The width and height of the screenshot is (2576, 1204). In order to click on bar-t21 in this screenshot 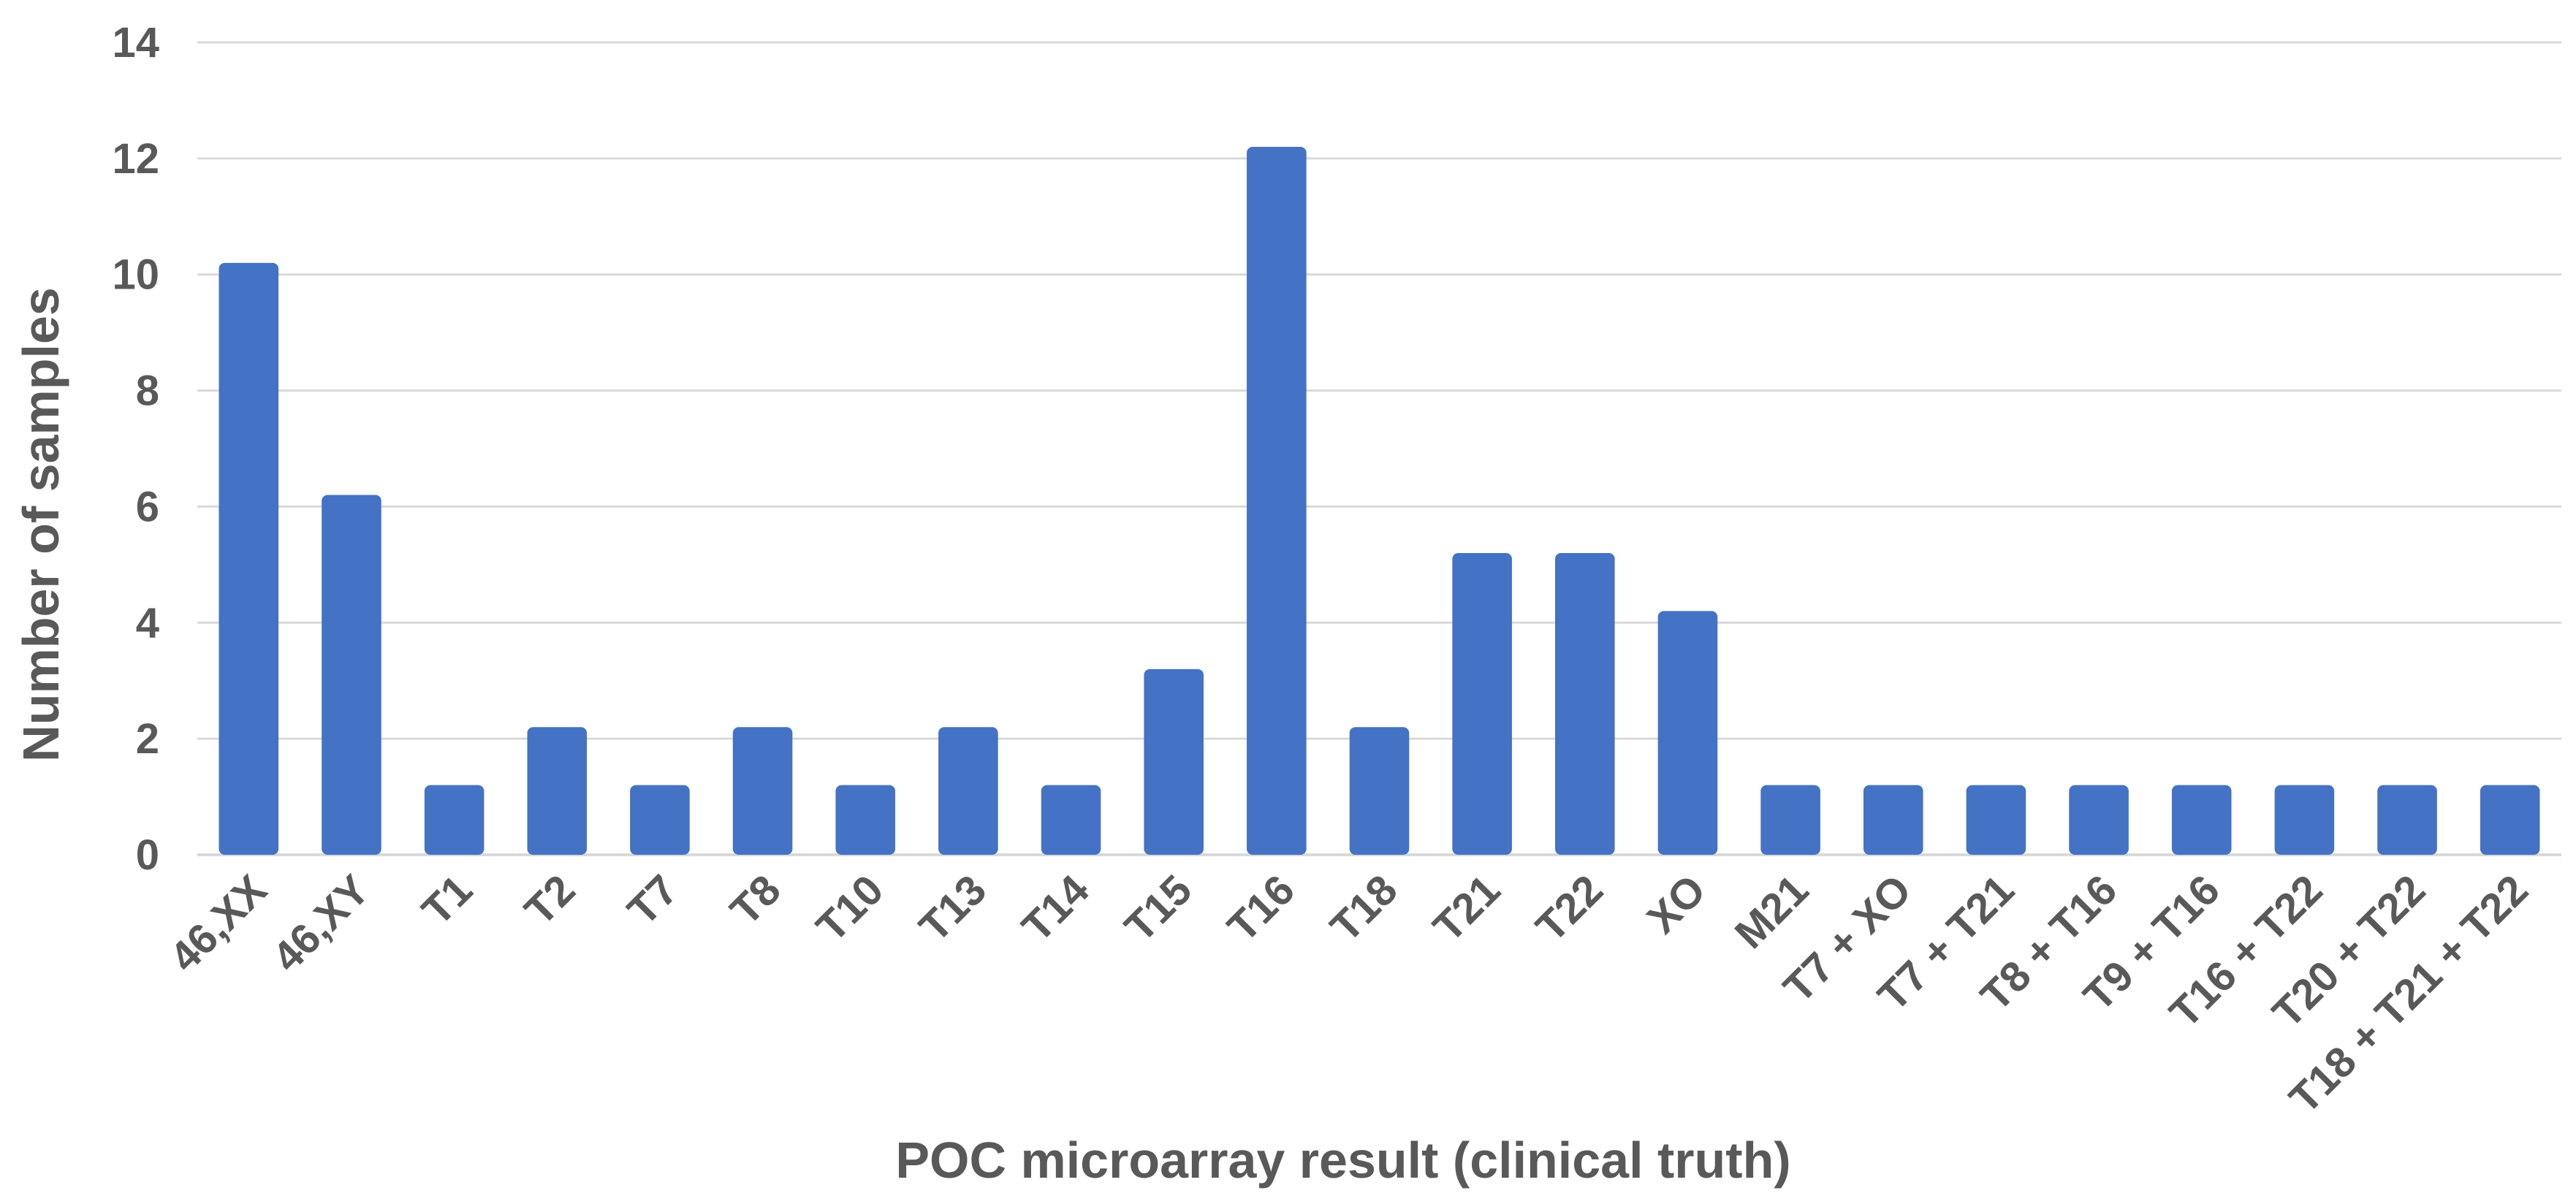, I will do `click(1482, 703)`.